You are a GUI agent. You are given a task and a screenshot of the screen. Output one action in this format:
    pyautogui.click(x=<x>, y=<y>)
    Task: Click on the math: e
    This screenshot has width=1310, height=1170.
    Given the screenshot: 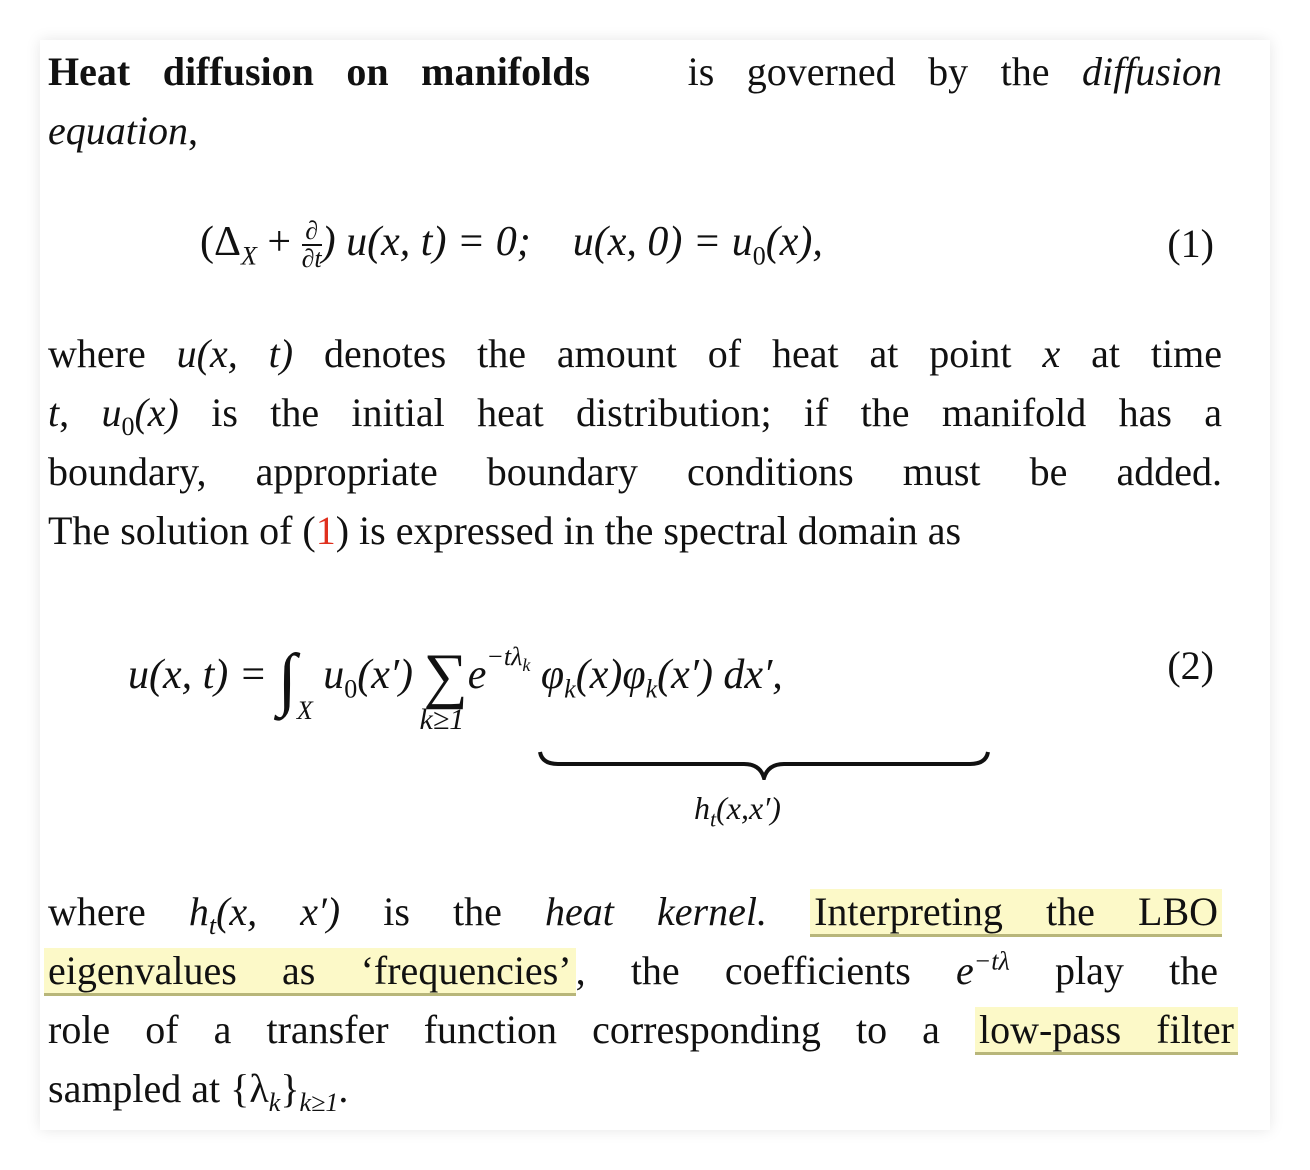 What is the action you would take?
    pyautogui.click(x=965, y=970)
    